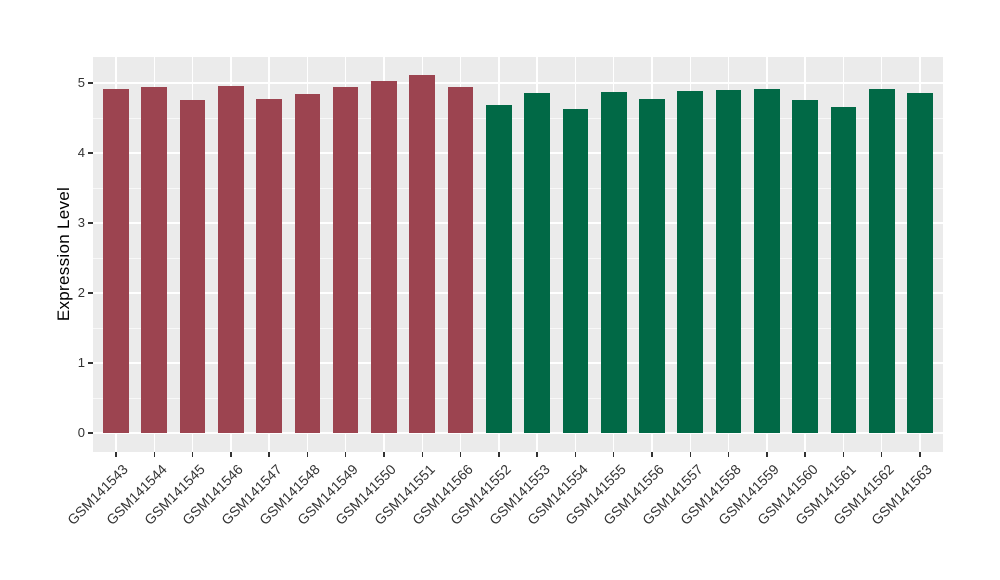 The width and height of the screenshot is (1000, 580). I want to click on y-axis-tick-labels: 0 1 2 3 4 5, so click(42, 254).